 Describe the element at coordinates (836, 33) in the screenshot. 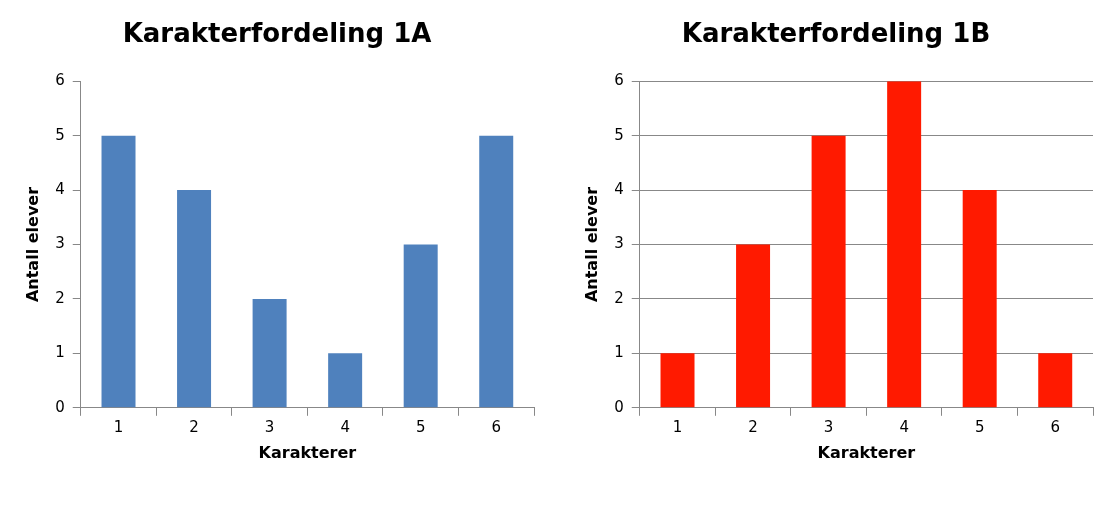

I see `chart-title: Karakterfordeling 1B` at that location.